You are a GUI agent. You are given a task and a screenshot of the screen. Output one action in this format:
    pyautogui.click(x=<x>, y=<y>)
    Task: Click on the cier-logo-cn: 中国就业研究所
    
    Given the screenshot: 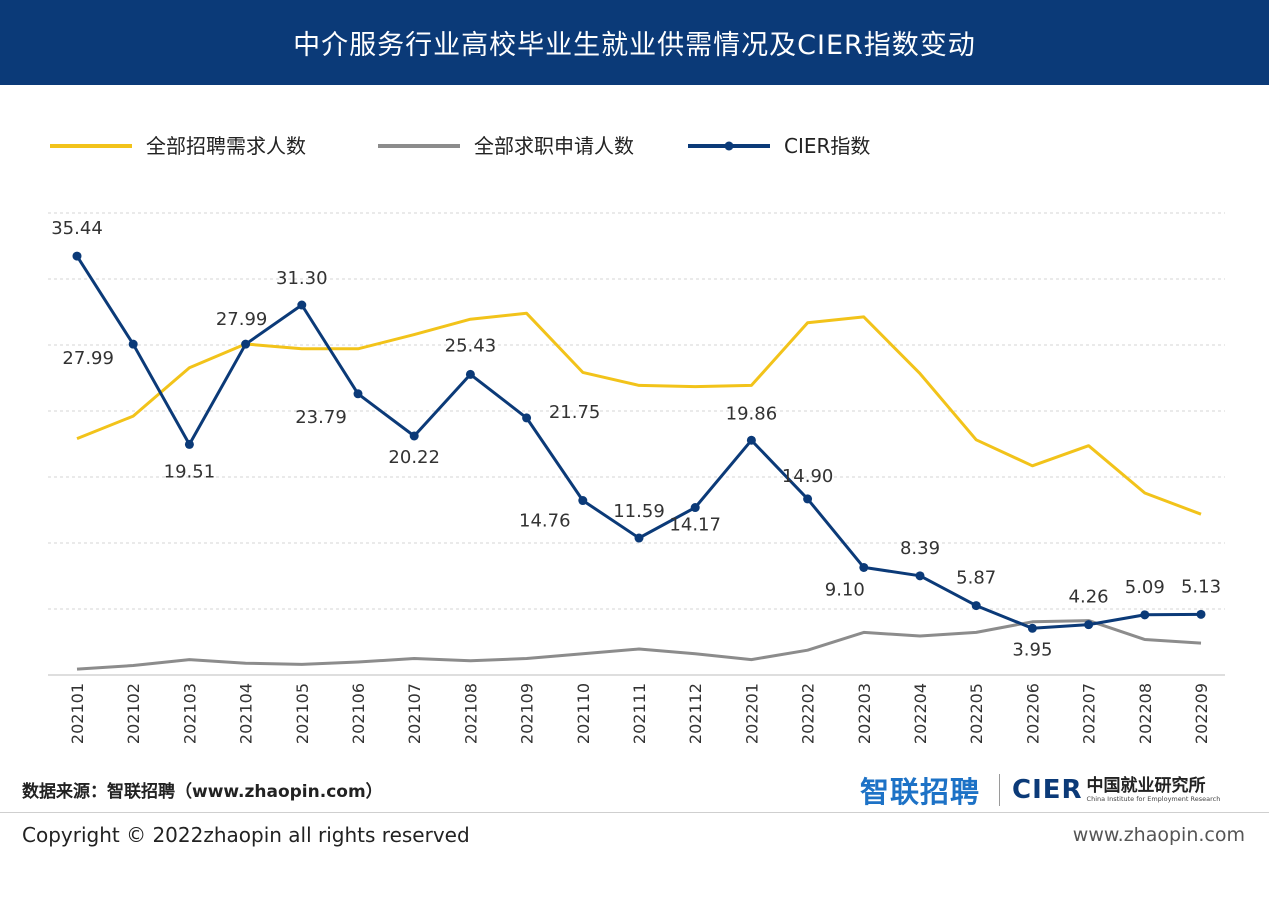 What is the action you would take?
    pyautogui.click(x=1154, y=786)
    